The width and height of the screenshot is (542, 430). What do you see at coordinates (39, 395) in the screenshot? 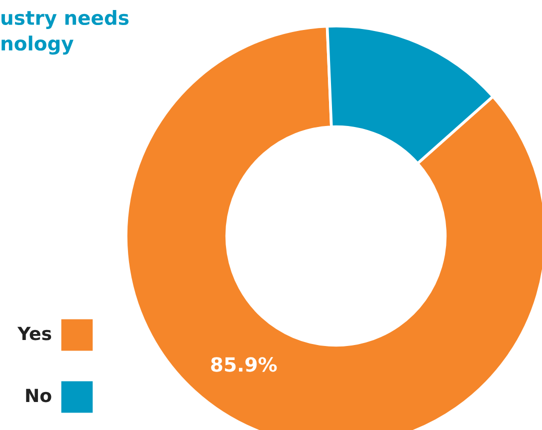
I see `legend-label: No` at bounding box center [39, 395].